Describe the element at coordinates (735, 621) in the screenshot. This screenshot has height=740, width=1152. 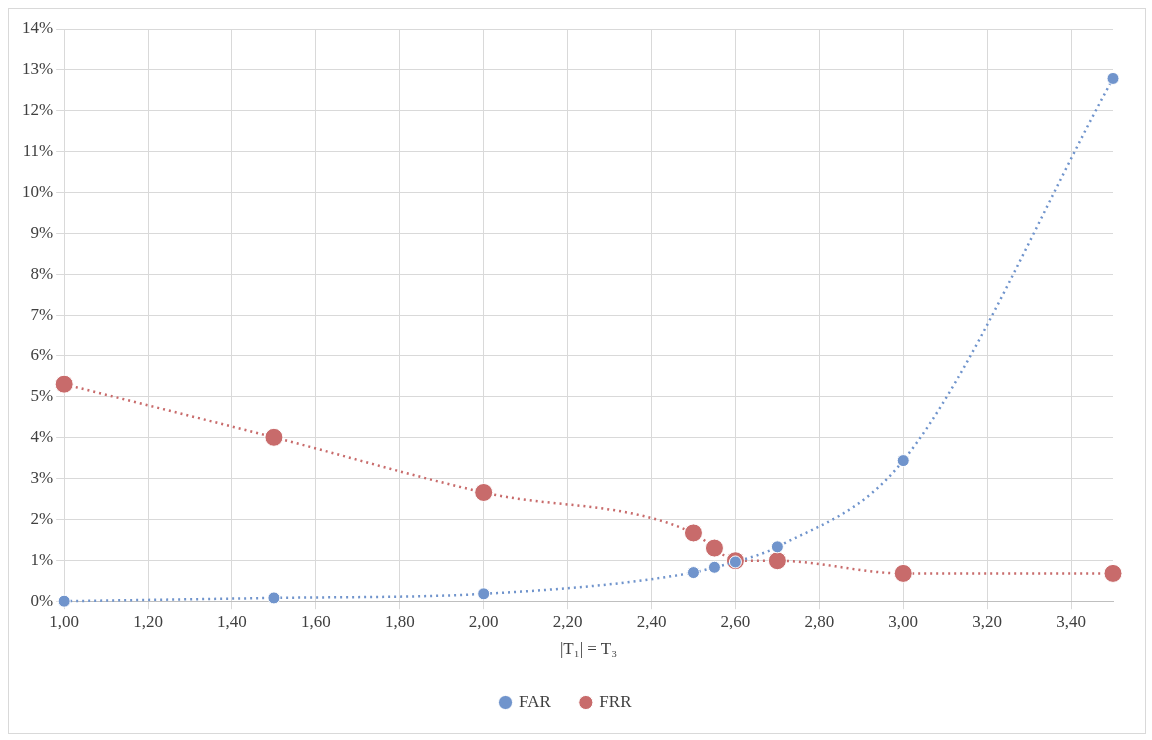
I see `x-tick-label: 2,60` at that location.